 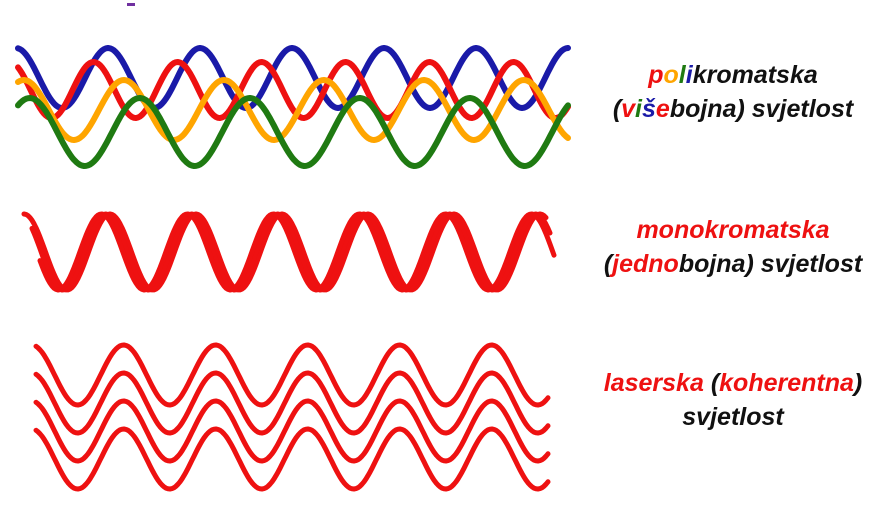 What do you see at coordinates (649, 109) in the screenshot?
I see `caption-run: š` at bounding box center [649, 109].